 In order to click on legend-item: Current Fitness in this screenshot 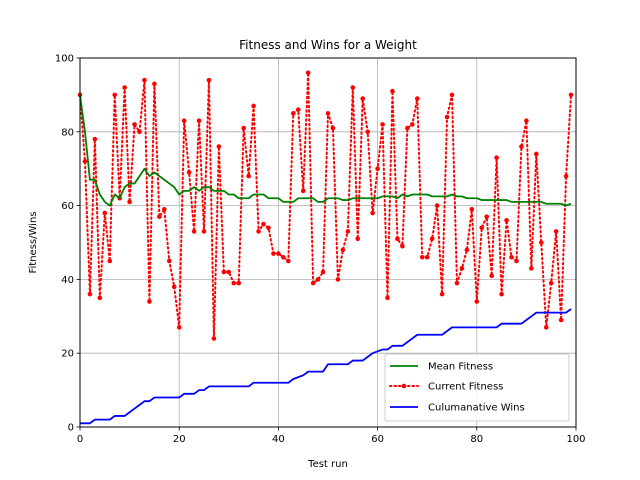, I will do `click(446, 387)`.